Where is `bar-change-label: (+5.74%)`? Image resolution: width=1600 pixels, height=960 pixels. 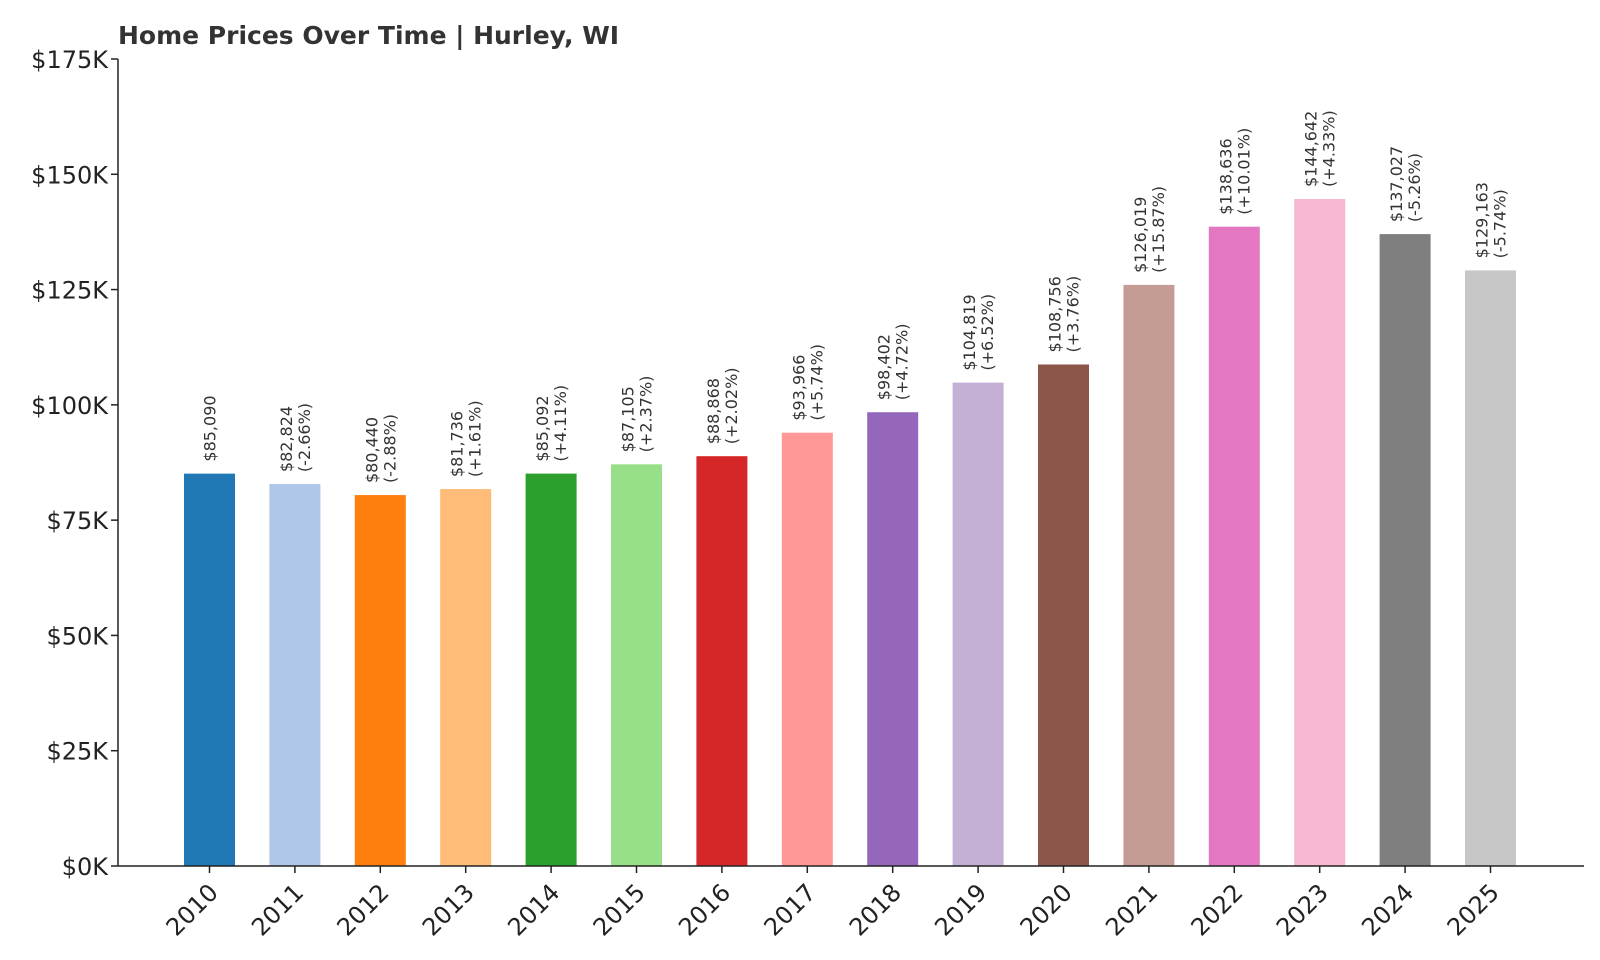
bar-change-label: (+5.74%) is located at coordinates (816, 382).